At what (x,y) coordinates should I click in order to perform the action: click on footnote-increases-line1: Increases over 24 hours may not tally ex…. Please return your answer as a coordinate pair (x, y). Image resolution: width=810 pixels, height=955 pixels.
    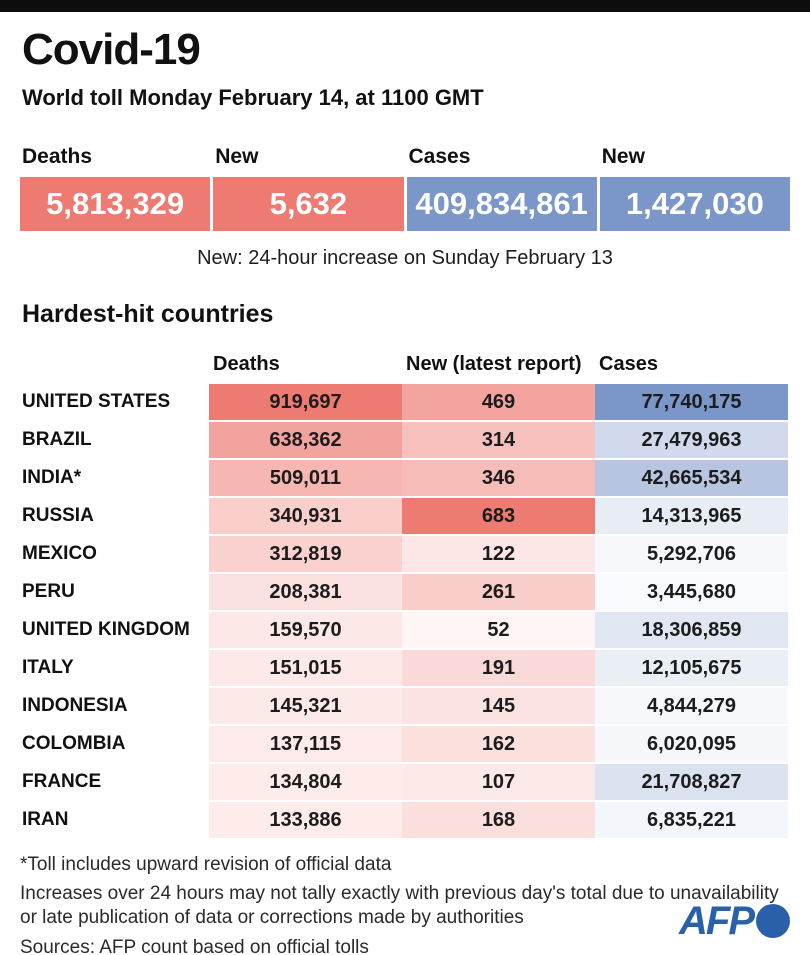
    Looking at the image, I should click on (399, 893).